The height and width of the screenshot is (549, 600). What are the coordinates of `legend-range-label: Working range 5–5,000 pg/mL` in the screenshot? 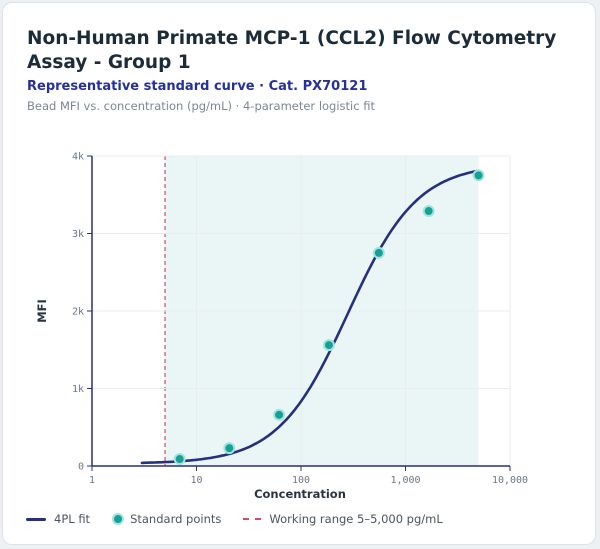 It's located at (356, 519).